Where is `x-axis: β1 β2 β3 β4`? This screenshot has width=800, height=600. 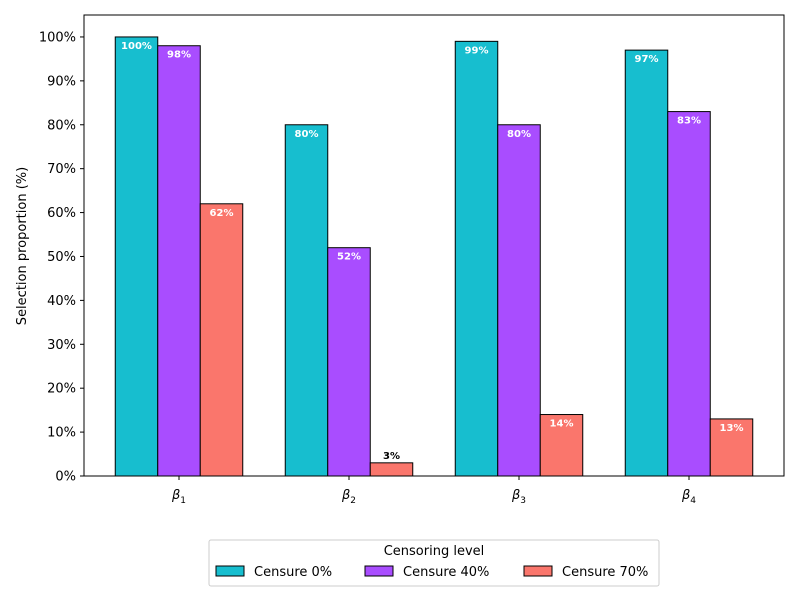 x-axis: β1 β2 β3 β4 is located at coordinates (433, 491).